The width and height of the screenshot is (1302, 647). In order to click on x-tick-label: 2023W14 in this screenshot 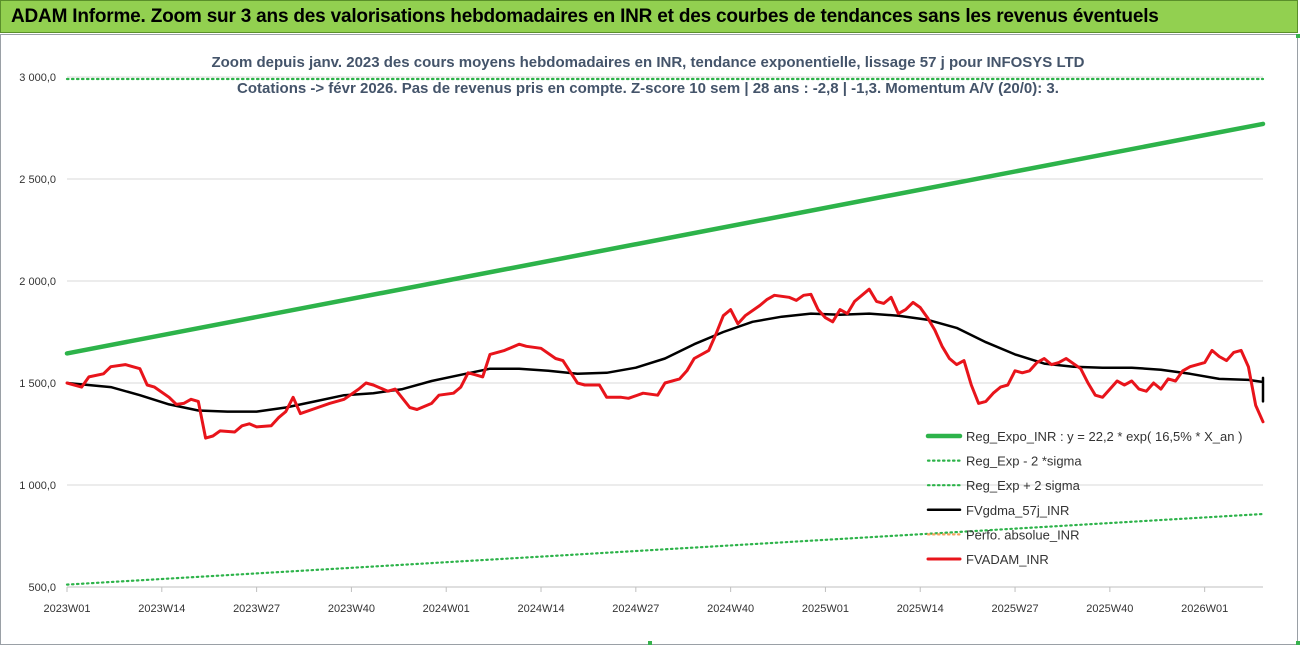, I will do `click(161, 609)`.